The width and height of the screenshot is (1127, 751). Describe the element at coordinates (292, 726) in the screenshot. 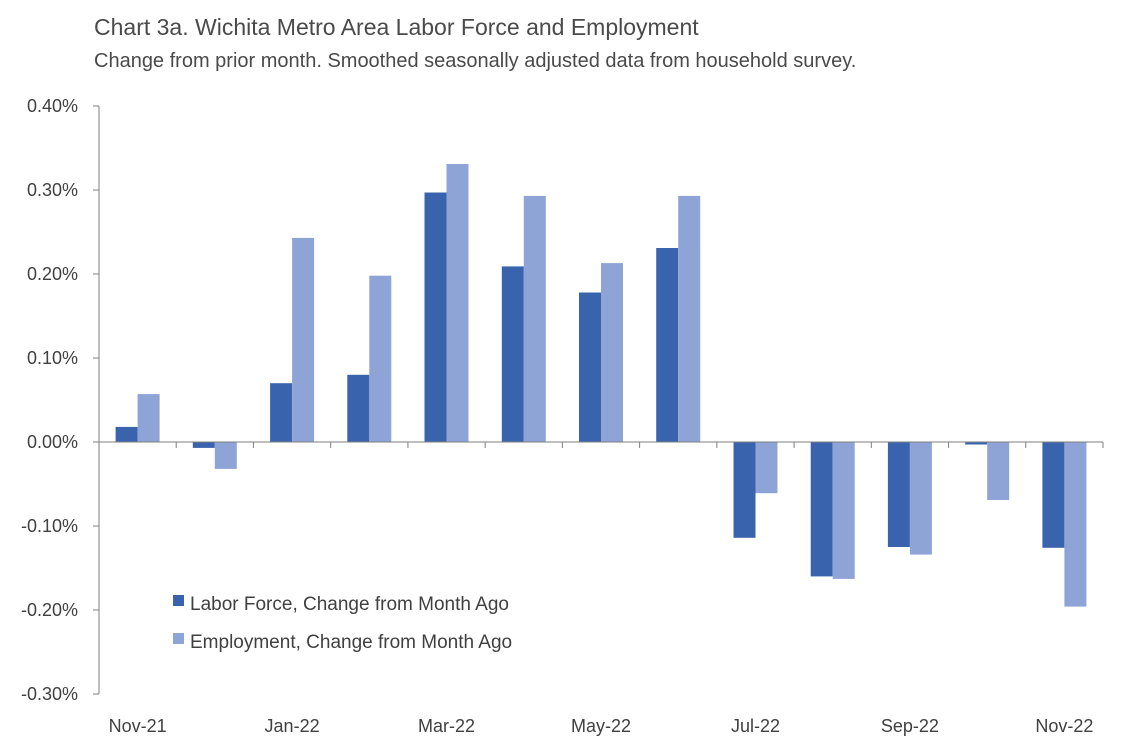

I see `x-tick-label: Jan-22` at that location.